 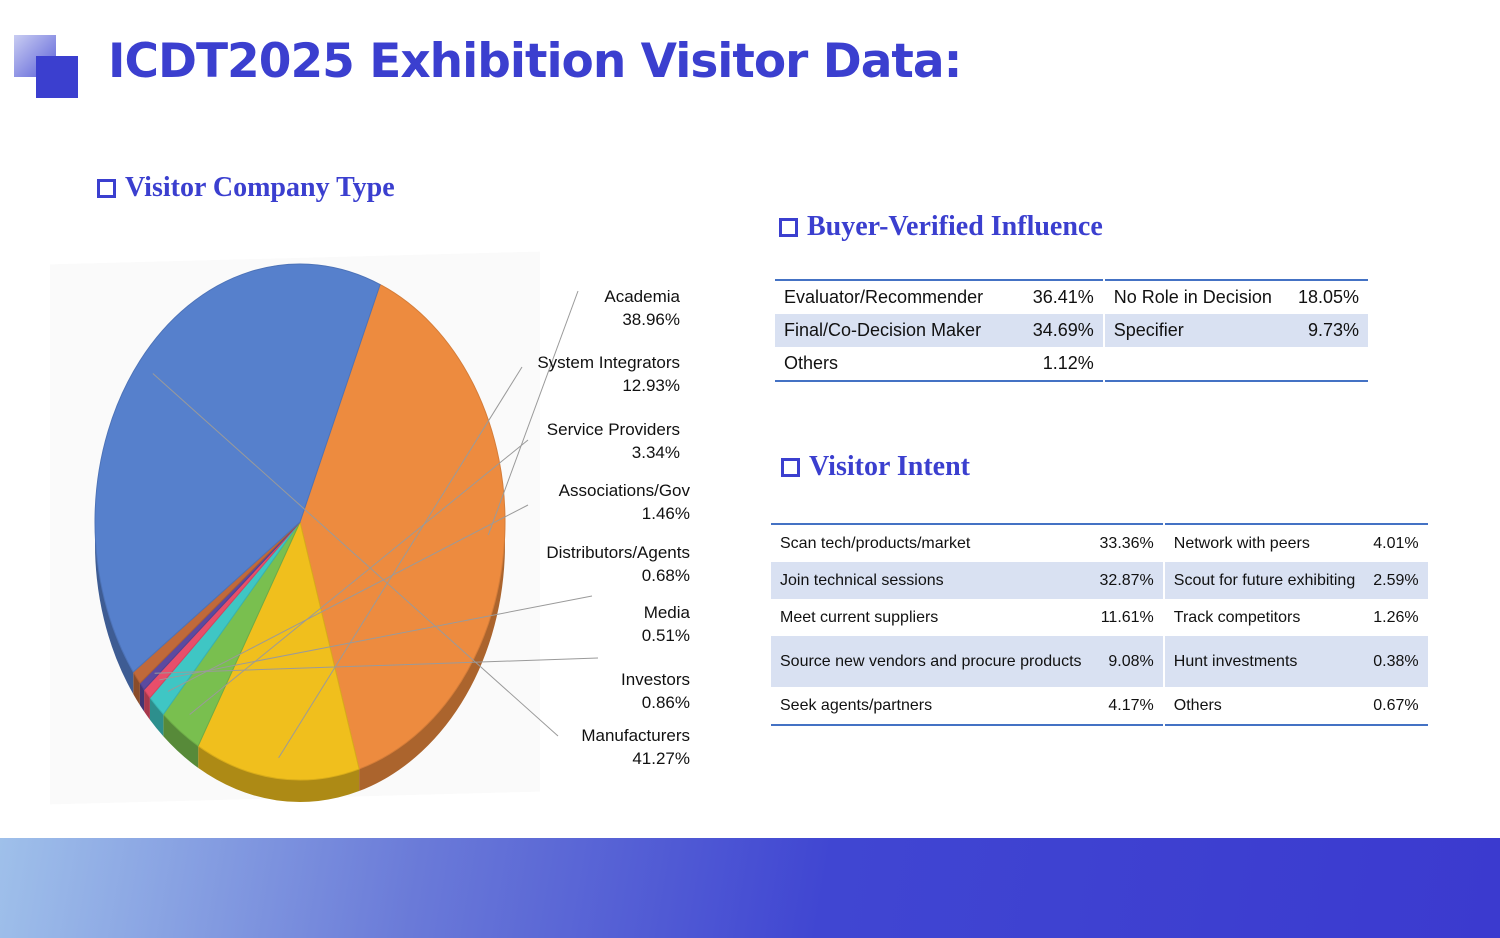 I want to click on table-cell: 1.12%, so click(x=1048, y=364).